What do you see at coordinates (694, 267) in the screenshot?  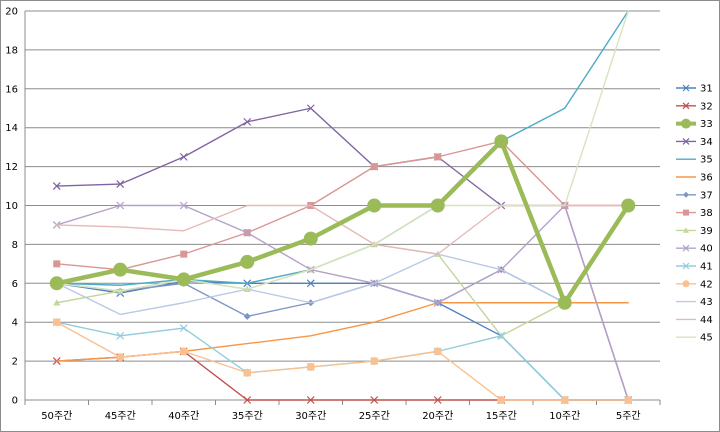 I see `legend-item-41: 41` at bounding box center [694, 267].